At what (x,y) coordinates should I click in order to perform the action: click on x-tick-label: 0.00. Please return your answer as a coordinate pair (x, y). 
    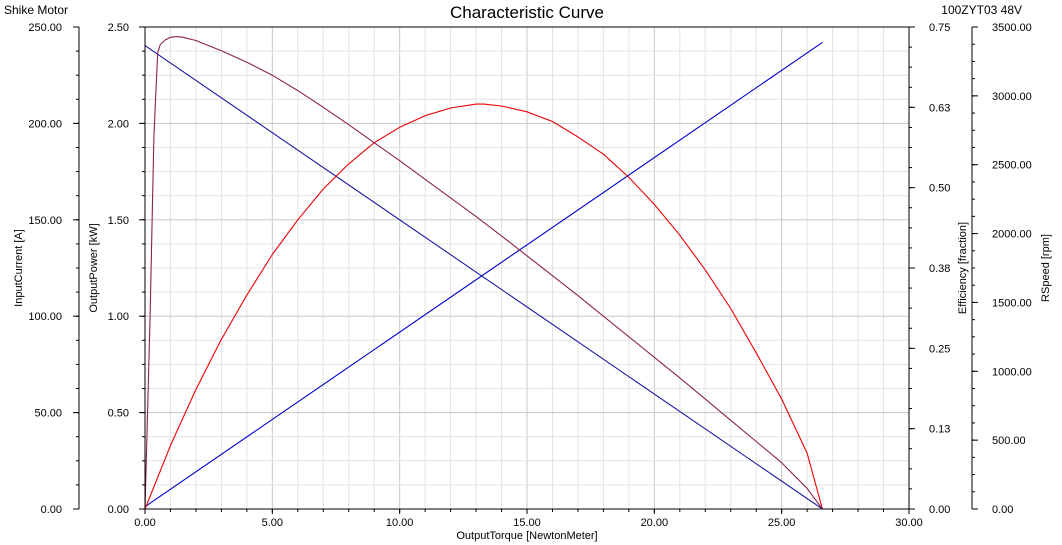
    Looking at the image, I should click on (144, 523).